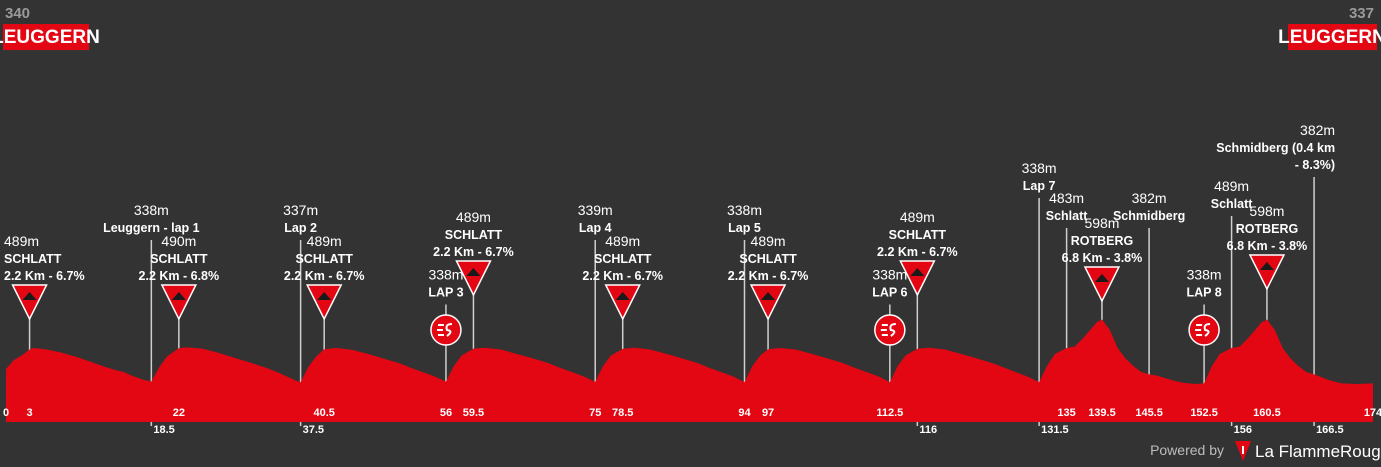 The height and width of the screenshot is (467, 1381). Describe the element at coordinates (1066, 198) in the screenshot. I see `waypoint-elevation: 483m` at that location.